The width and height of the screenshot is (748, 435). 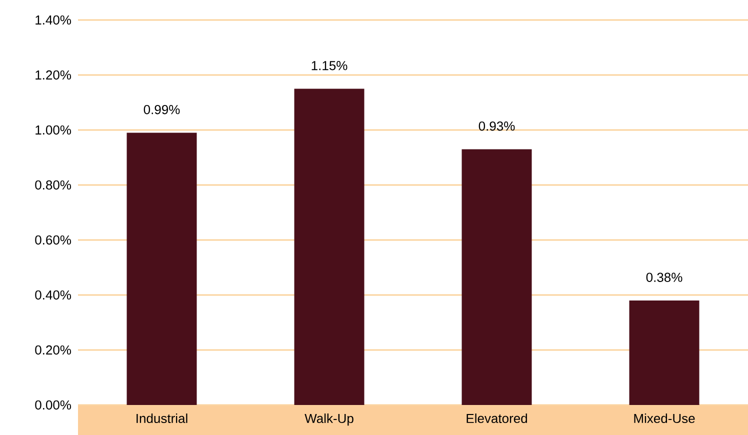 What do you see at coordinates (330, 65) in the screenshot?
I see `data-label: 1.15%` at bounding box center [330, 65].